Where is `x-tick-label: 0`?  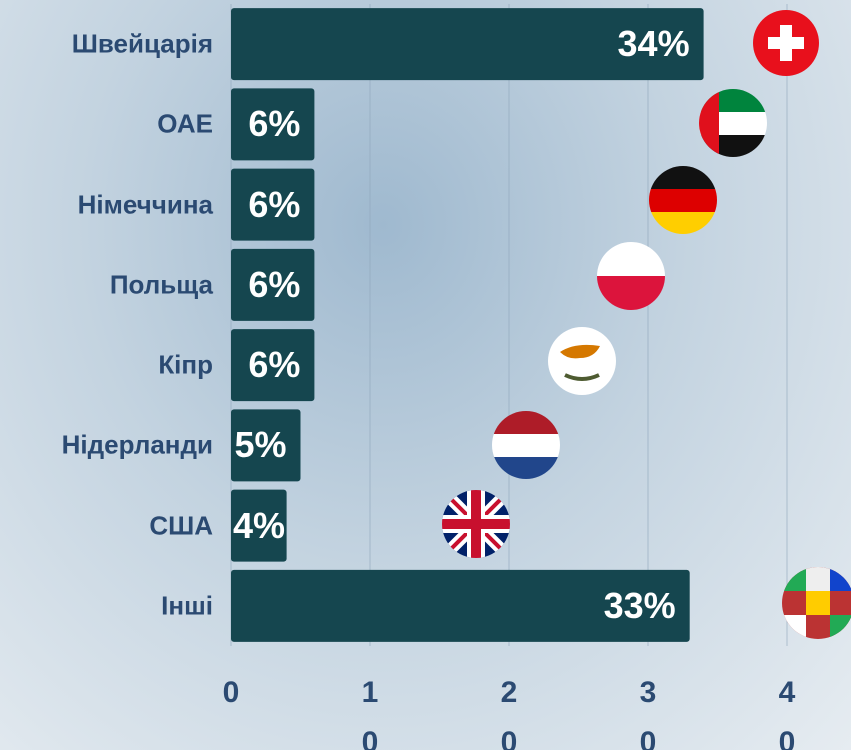
x-tick-label: 0 is located at coordinates (231, 692).